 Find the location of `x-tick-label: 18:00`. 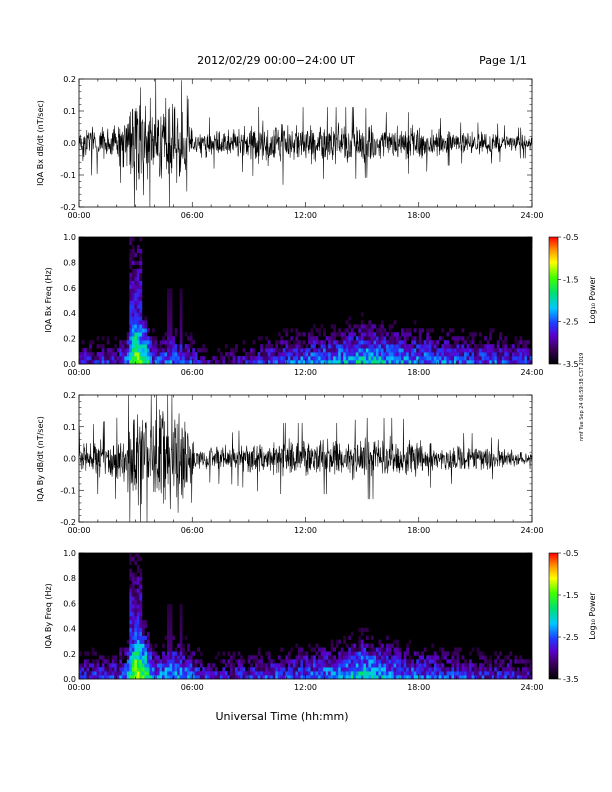

x-tick-label: 18:00 is located at coordinates (418, 687).